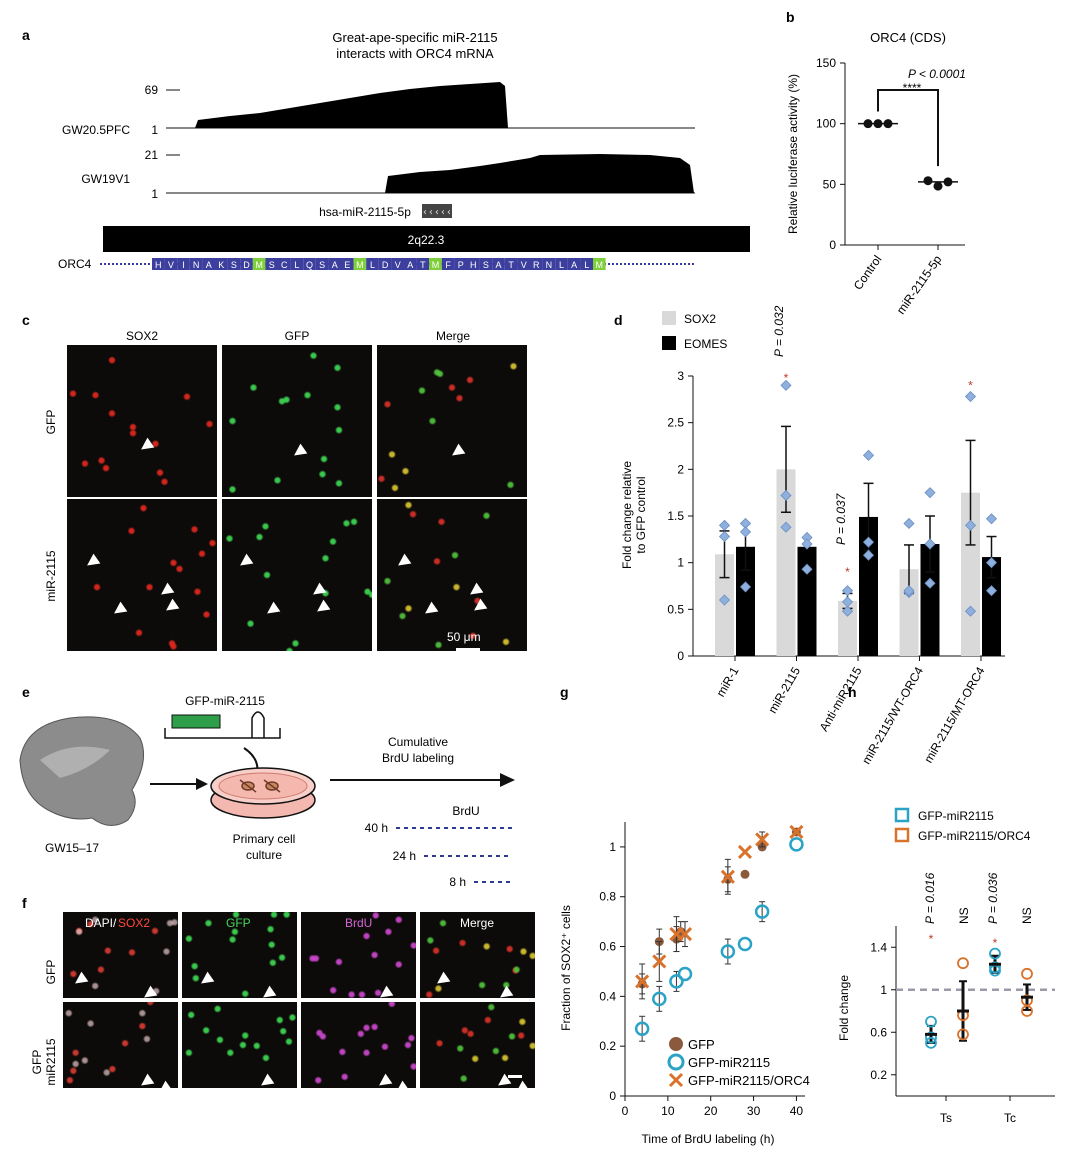  Describe the element at coordinates (919, 284) in the screenshot. I see `x-tick-label: miR-2115-5p` at that location.